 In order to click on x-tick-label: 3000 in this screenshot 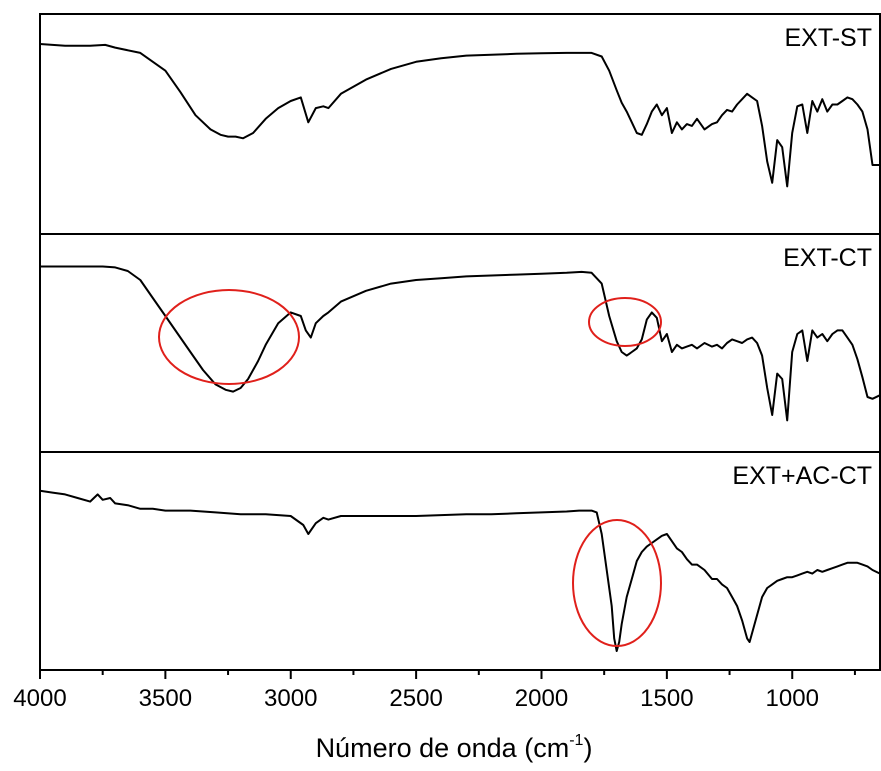, I will do `click(290, 698)`.